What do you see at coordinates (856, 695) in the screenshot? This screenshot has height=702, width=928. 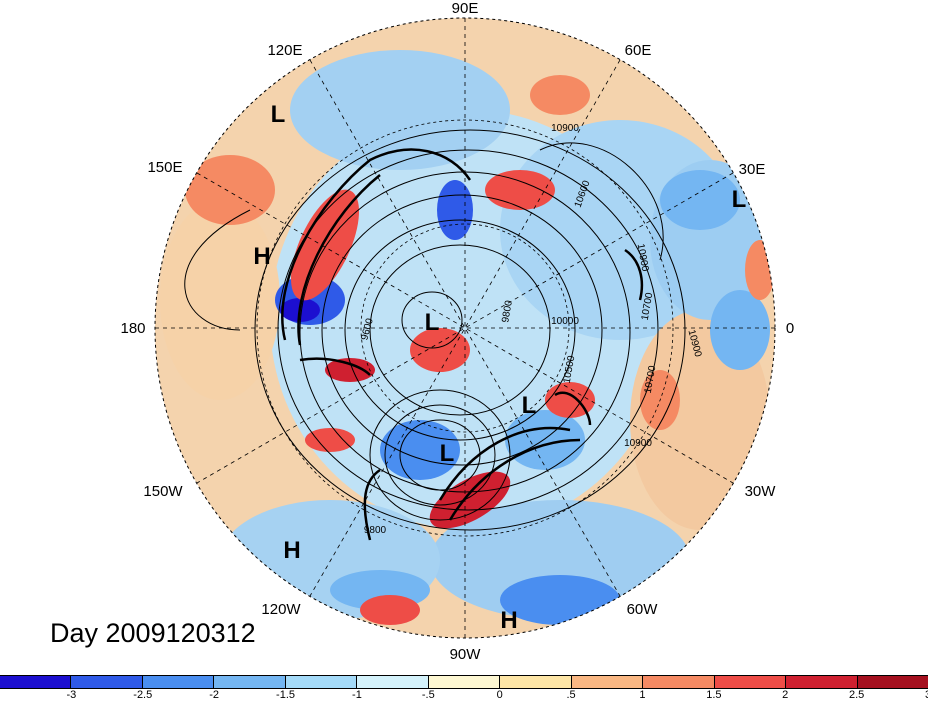 I see `colorbar-tick-label: 2.5` at bounding box center [856, 695].